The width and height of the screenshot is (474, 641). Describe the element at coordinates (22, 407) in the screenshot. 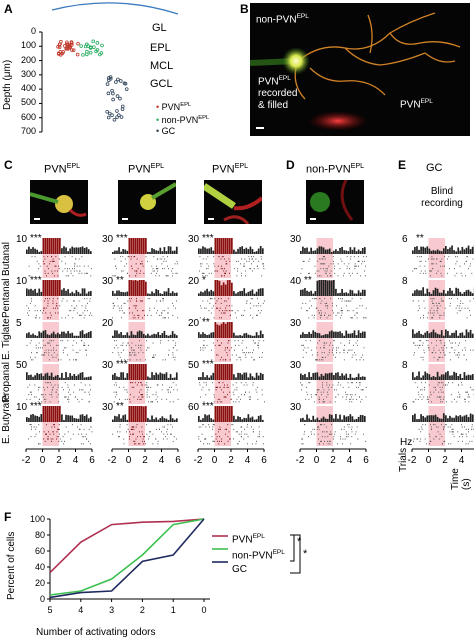

I see `raster-scale: 10` at that location.